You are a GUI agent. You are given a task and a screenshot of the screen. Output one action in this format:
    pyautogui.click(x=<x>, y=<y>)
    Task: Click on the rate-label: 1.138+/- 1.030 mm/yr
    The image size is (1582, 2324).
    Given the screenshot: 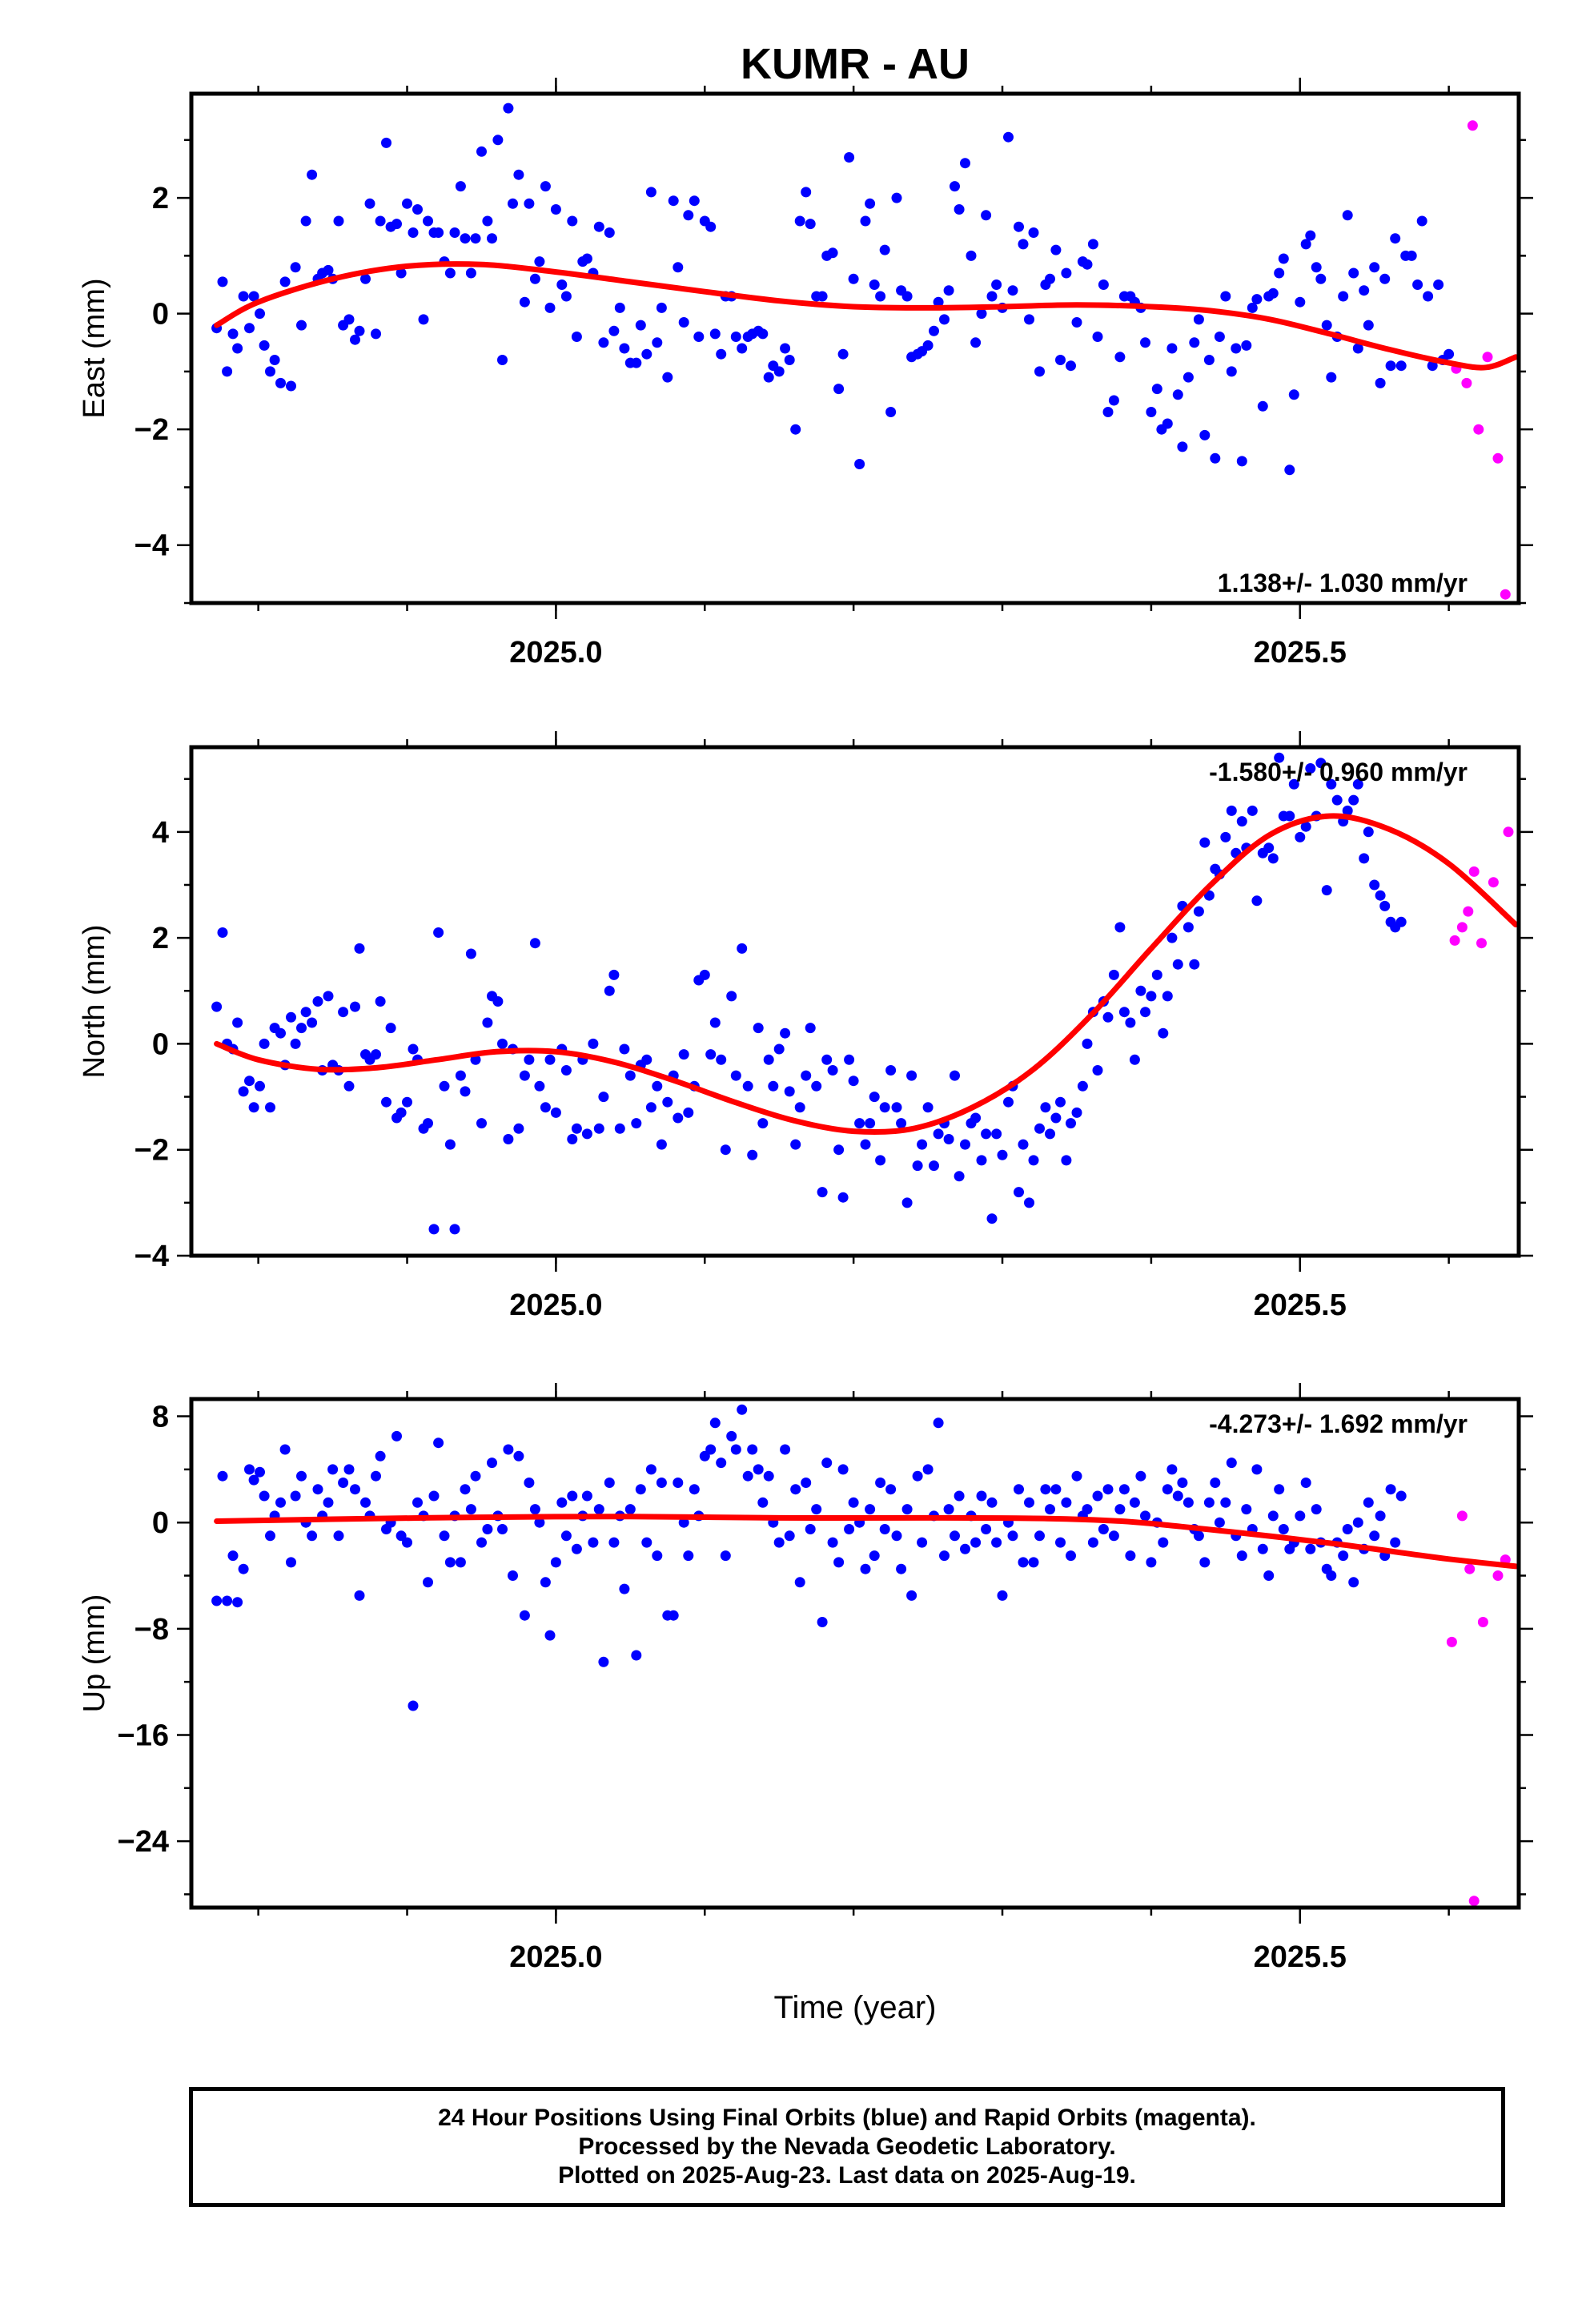 What is the action you would take?
    pyautogui.click(x=1343, y=583)
    